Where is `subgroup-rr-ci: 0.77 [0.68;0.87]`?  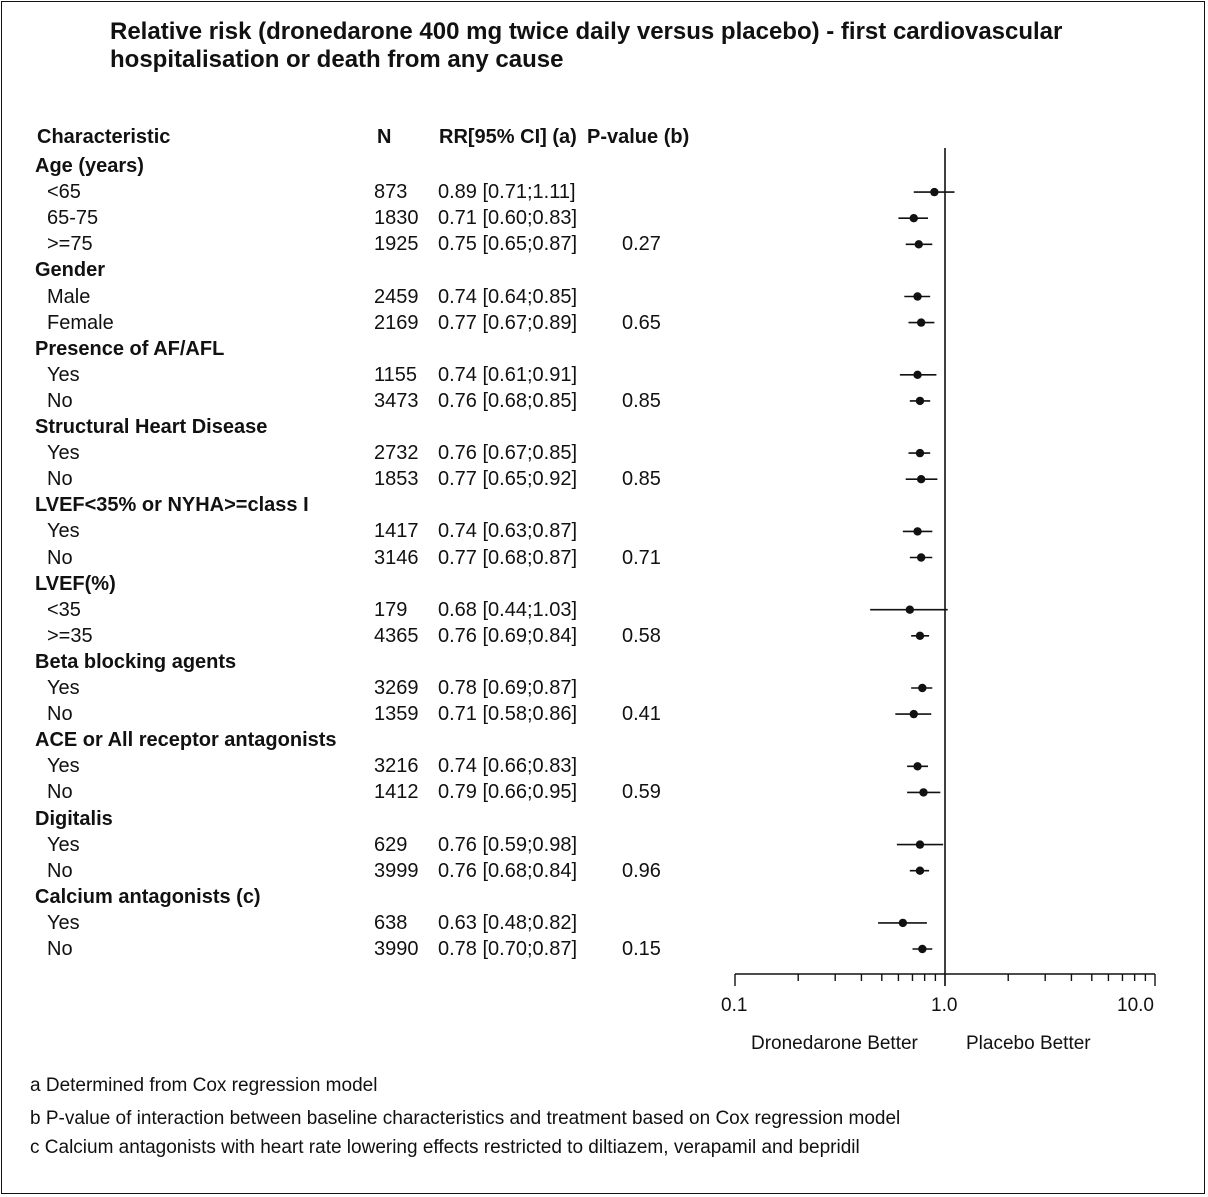 subgroup-rr-ci: 0.77 [0.68;0.87] is located at coordinates (508, 557).